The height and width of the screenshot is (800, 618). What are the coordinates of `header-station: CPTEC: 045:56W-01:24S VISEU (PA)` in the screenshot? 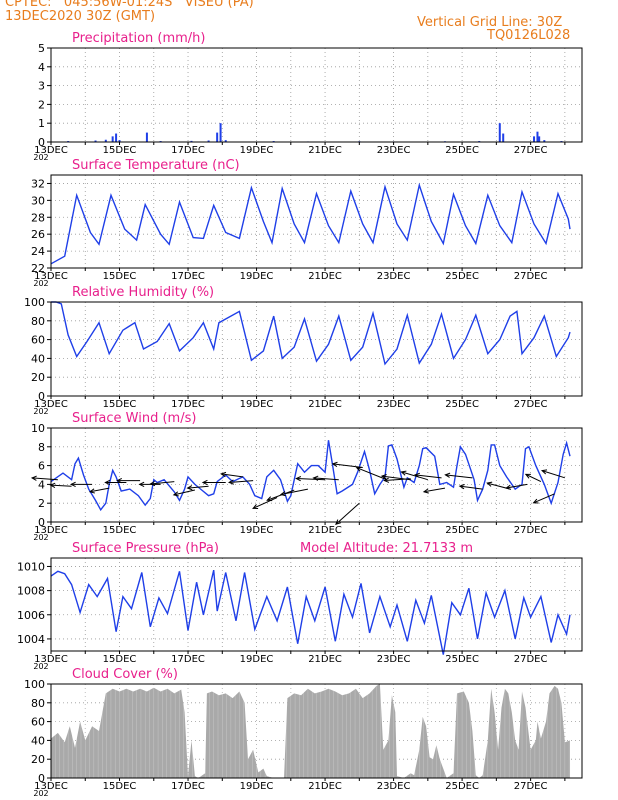 It's located at (129, 5).